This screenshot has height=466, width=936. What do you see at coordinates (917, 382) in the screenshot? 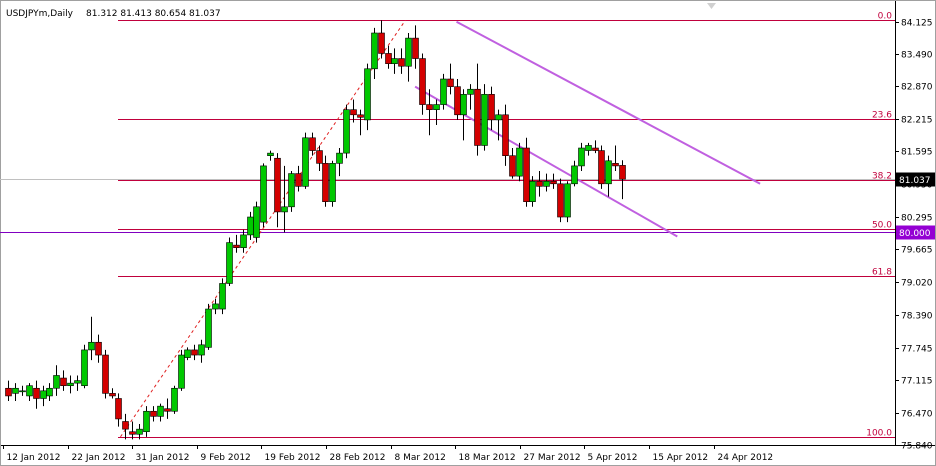
I see `price-tick-label-11: 77.115` at bounding box center [917, 382].